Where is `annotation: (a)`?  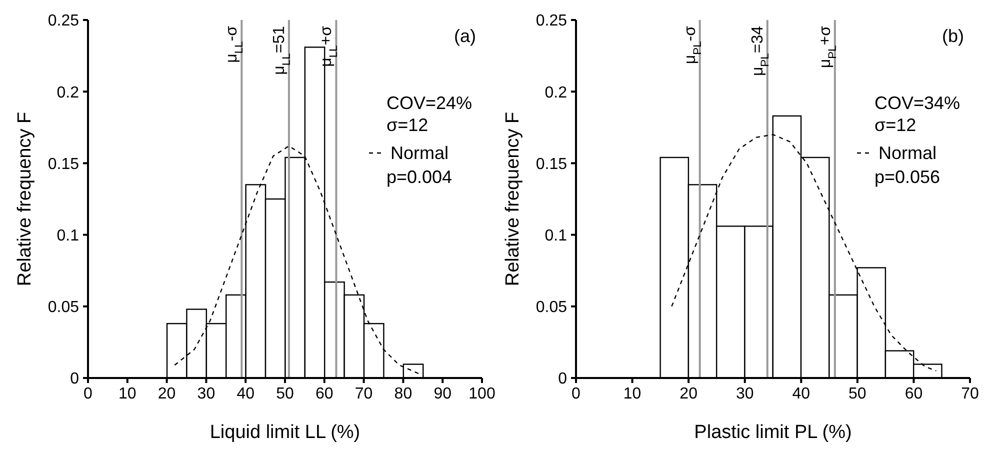
annotation: (a) is located at coordinates (465, 36).